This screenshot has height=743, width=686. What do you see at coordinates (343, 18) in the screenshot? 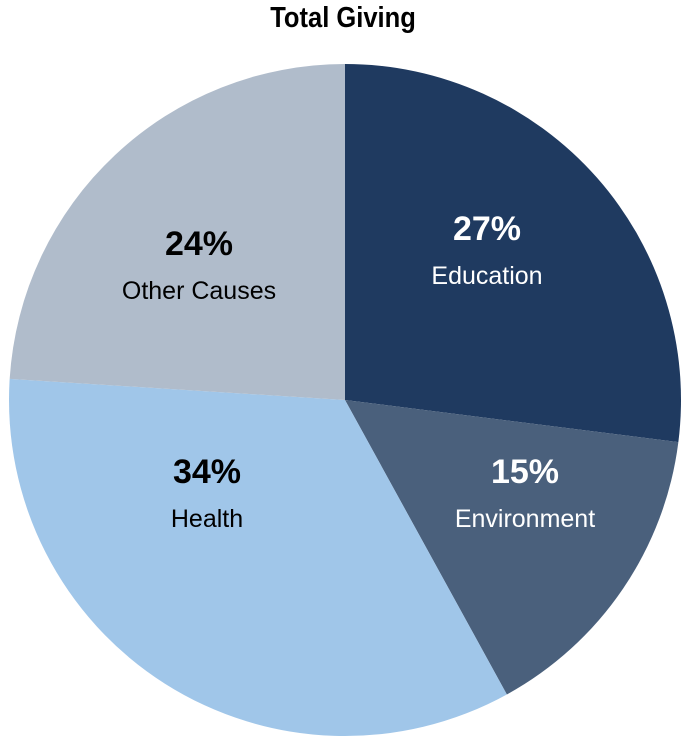
I see `chart-title: Total Giving` at bounding box center [343, 18].